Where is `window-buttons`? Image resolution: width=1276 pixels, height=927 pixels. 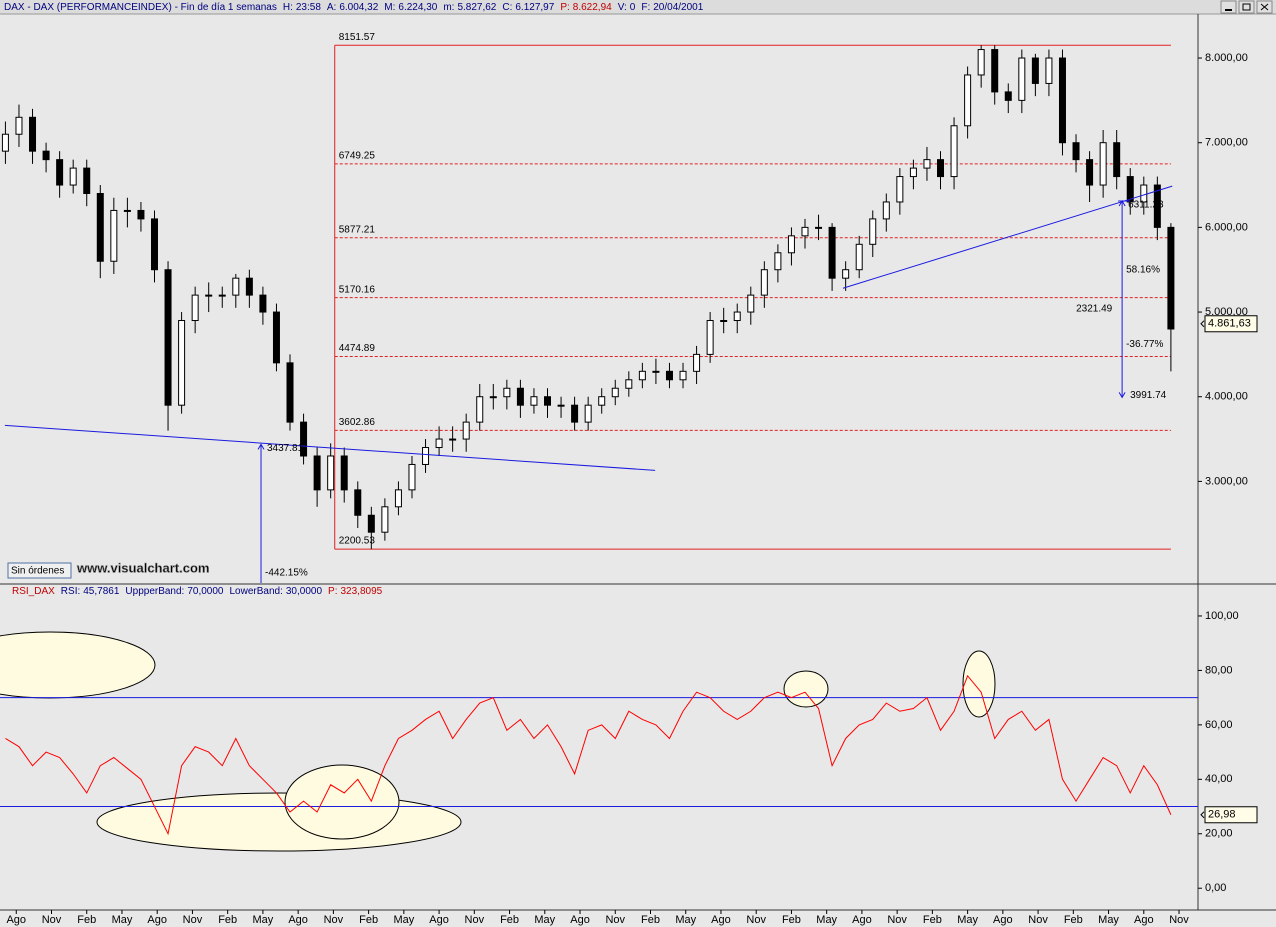
window-buttons is located at coordinates (1246, 7).